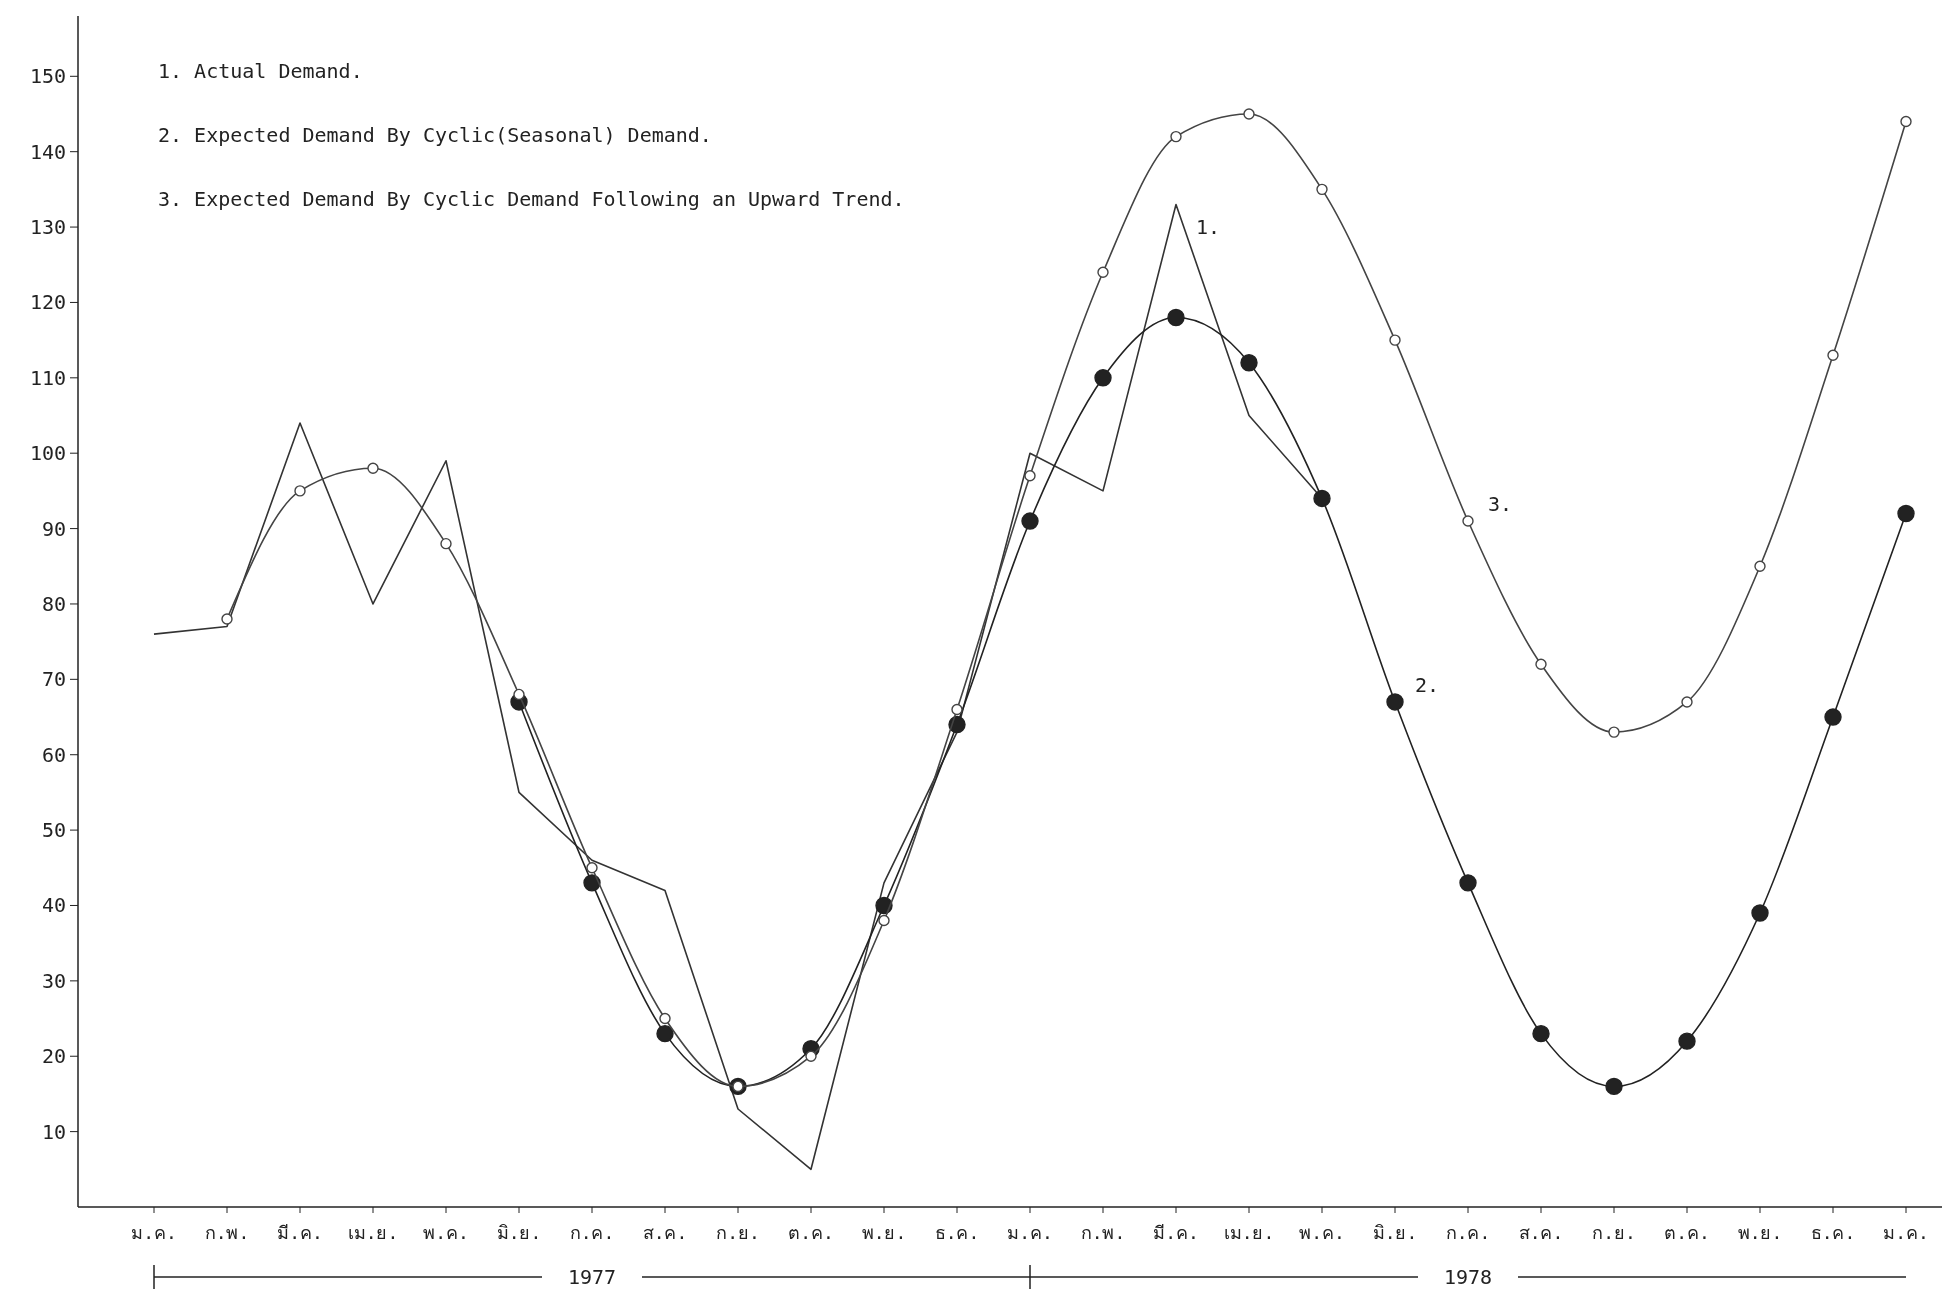 The height and width of the screenshot is (1293, 1942). What do you see at coordinates (1208, 227) in the screenshot?
I see `series-label: 1.` at bounding box center [1208, 227].